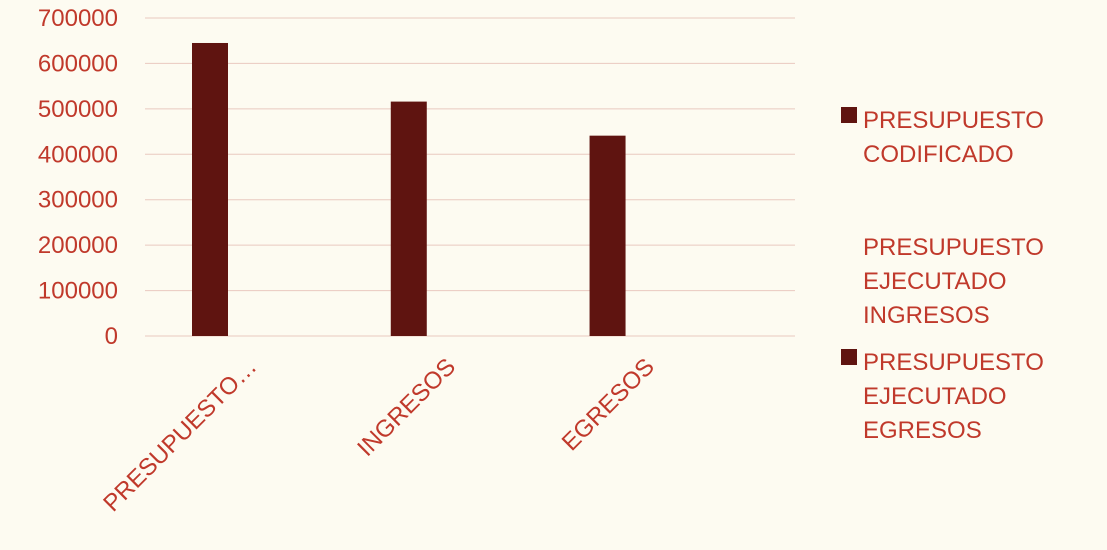 The image size is (1107, 550). I want to click on x-tick-label: INGRESOS, so click(406, 407).